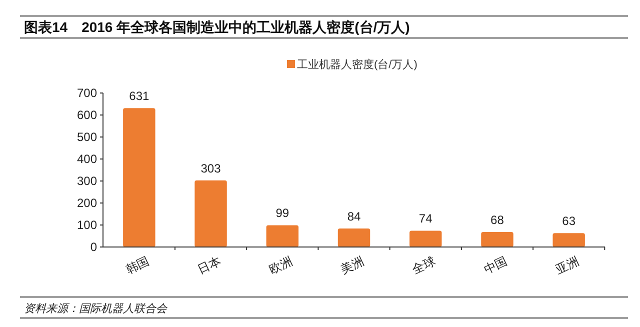 The image size is (640, 327). Describe the element at coordinates (138, 265) in the screenshot. I see `x-tick-label: 韩国` at that location.